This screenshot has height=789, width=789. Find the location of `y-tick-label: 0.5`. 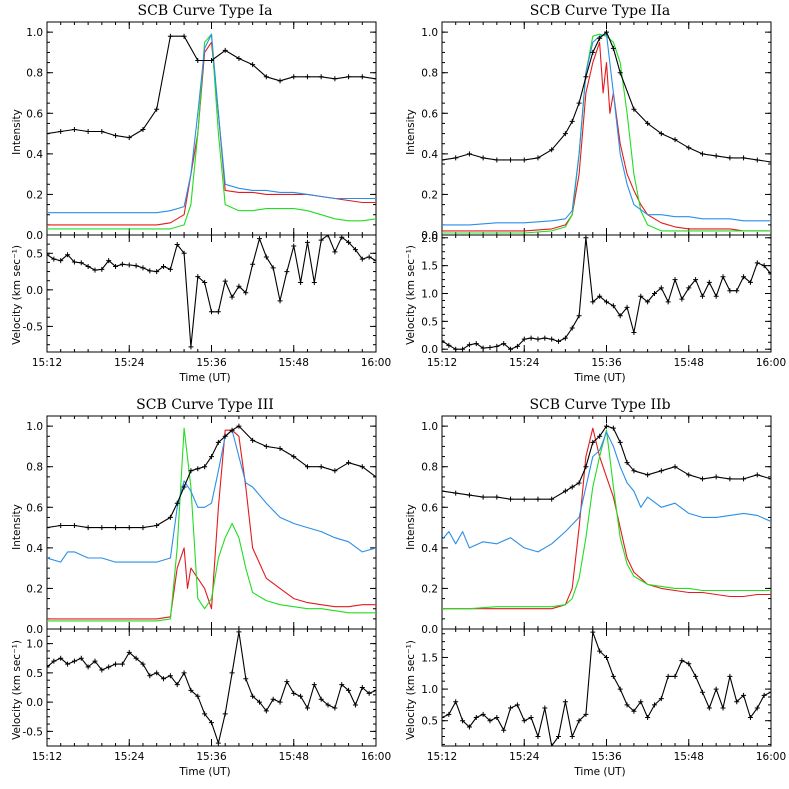

y-tick-label: 0.5 is located at coordinates (34, 674).